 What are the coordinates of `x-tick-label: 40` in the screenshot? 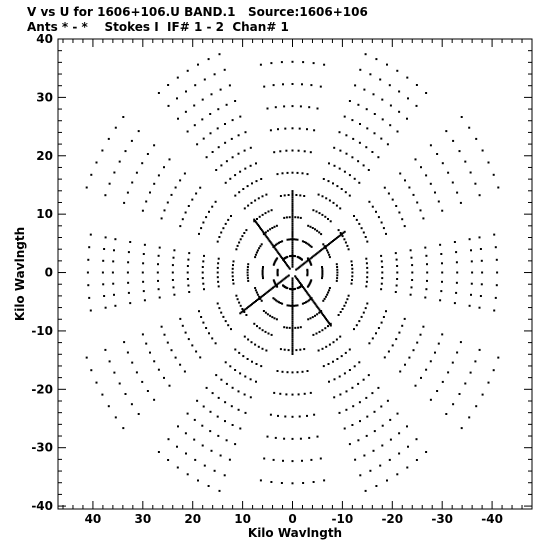 It's located at (93, 519).